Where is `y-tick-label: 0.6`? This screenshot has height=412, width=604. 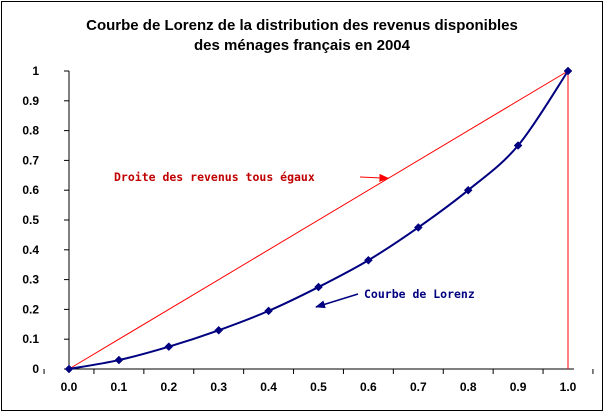
y-tick-label: 0.6 is located at coordinates (30, 190).